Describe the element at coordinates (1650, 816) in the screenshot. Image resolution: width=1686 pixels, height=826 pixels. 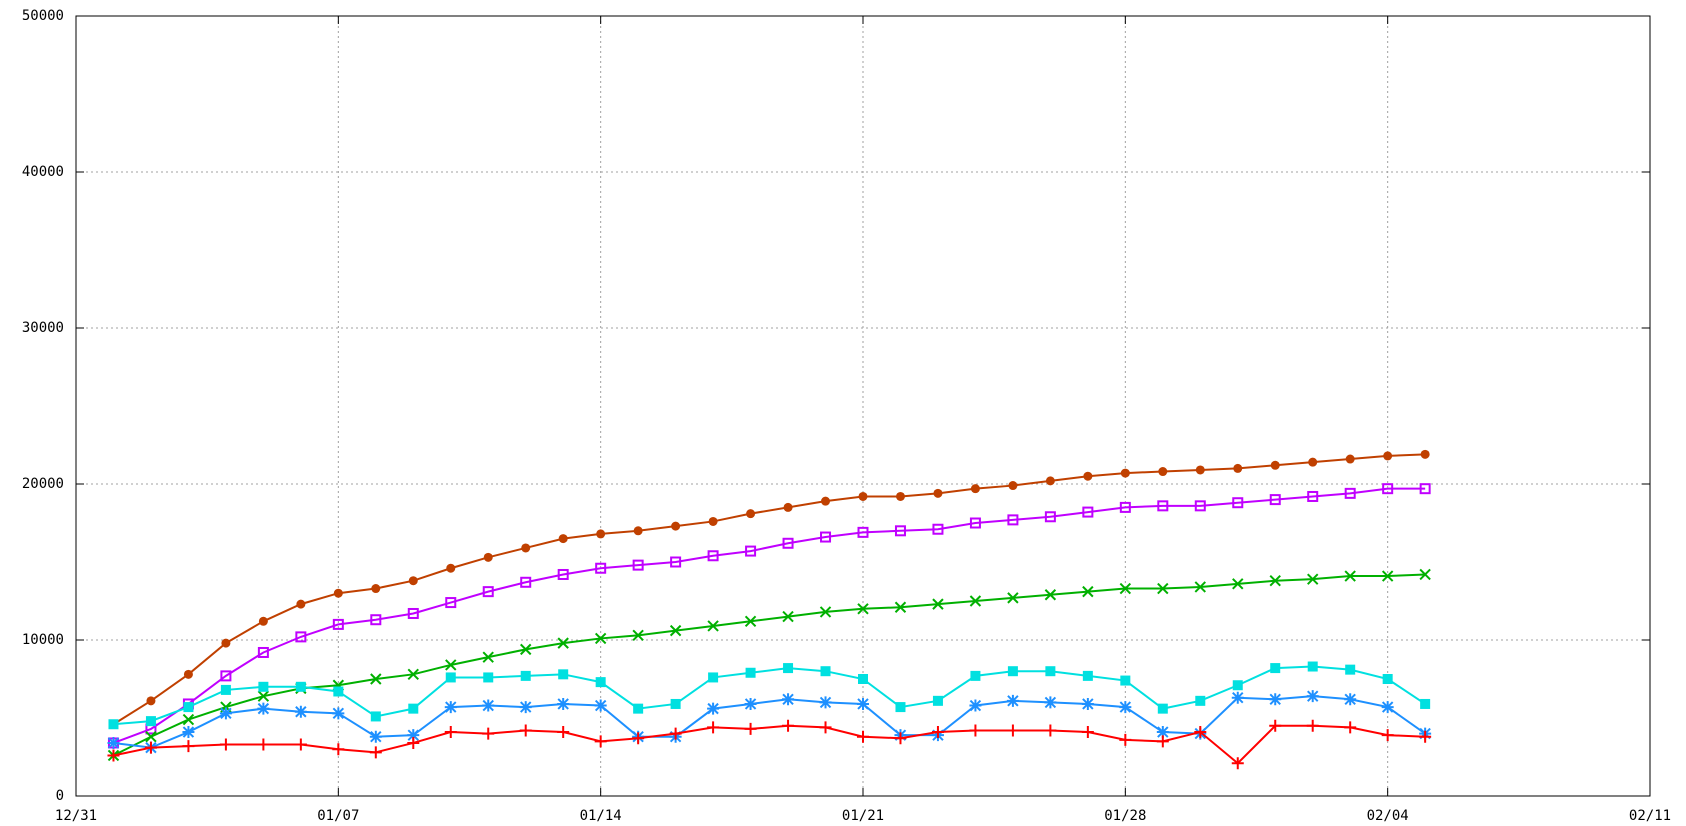
I see `x-tick-label: 02/11` at that location.